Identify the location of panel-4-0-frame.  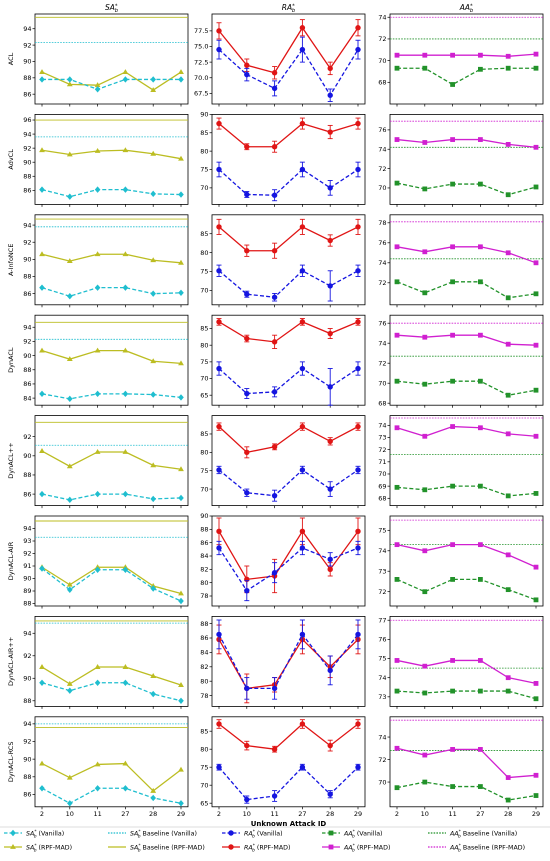
(111, 461).